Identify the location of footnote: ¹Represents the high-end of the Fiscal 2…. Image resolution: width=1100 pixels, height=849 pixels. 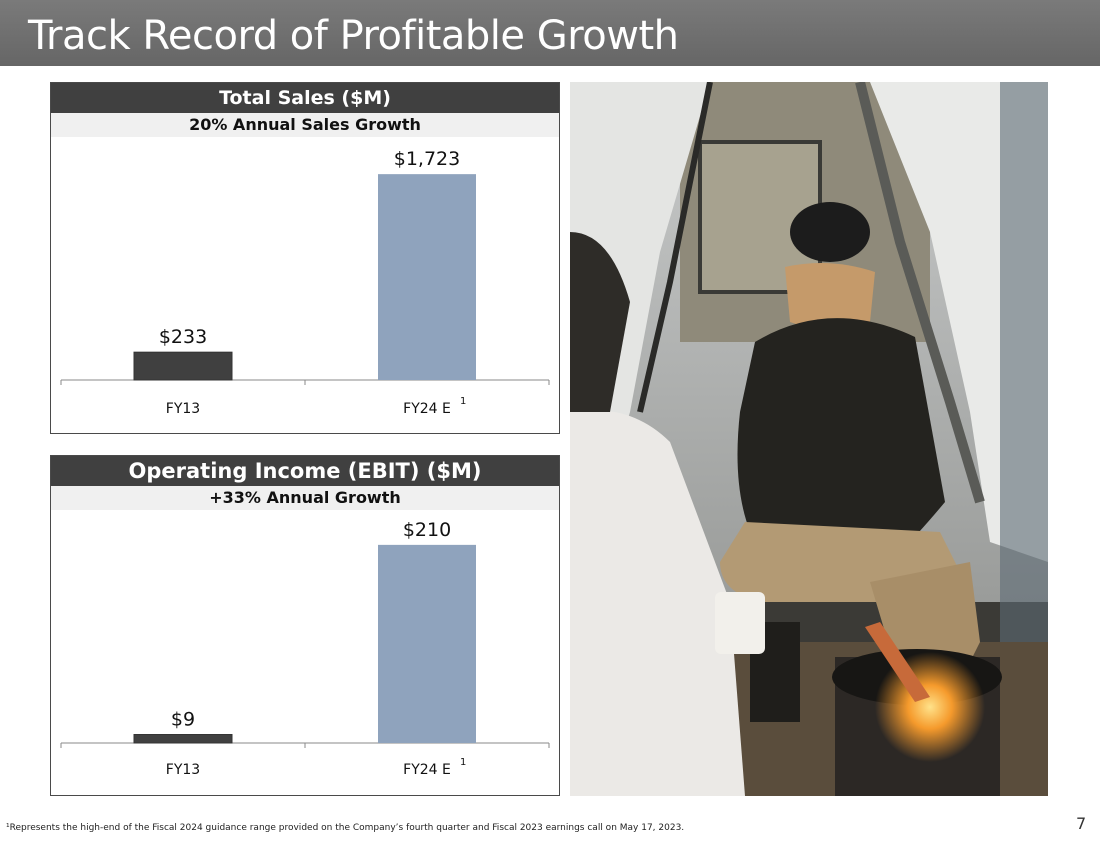
(345, 828).